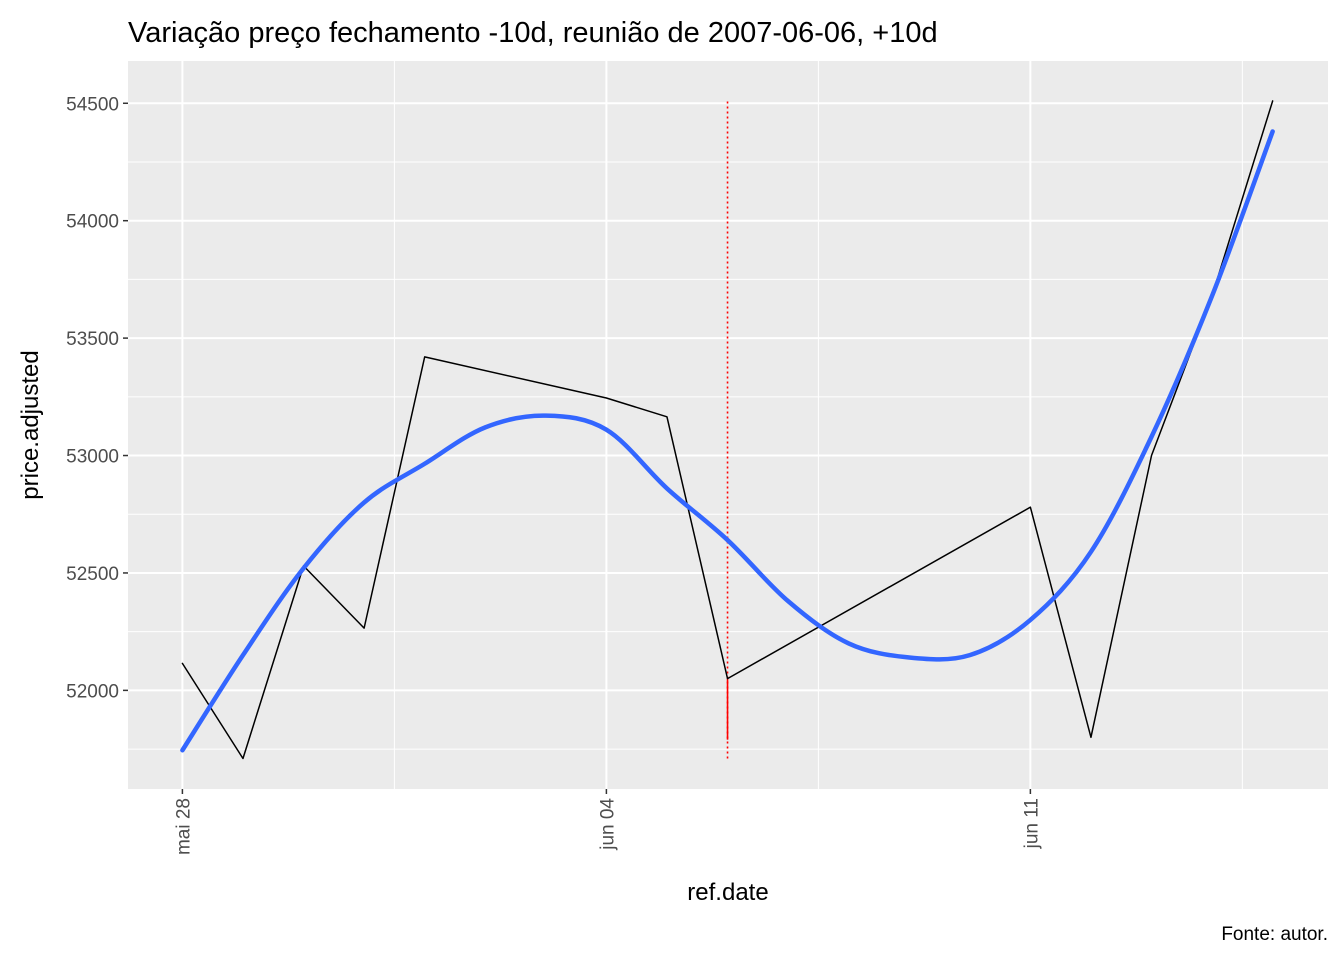  I want to click on y-tick-label: 54500, so click(92, 104).